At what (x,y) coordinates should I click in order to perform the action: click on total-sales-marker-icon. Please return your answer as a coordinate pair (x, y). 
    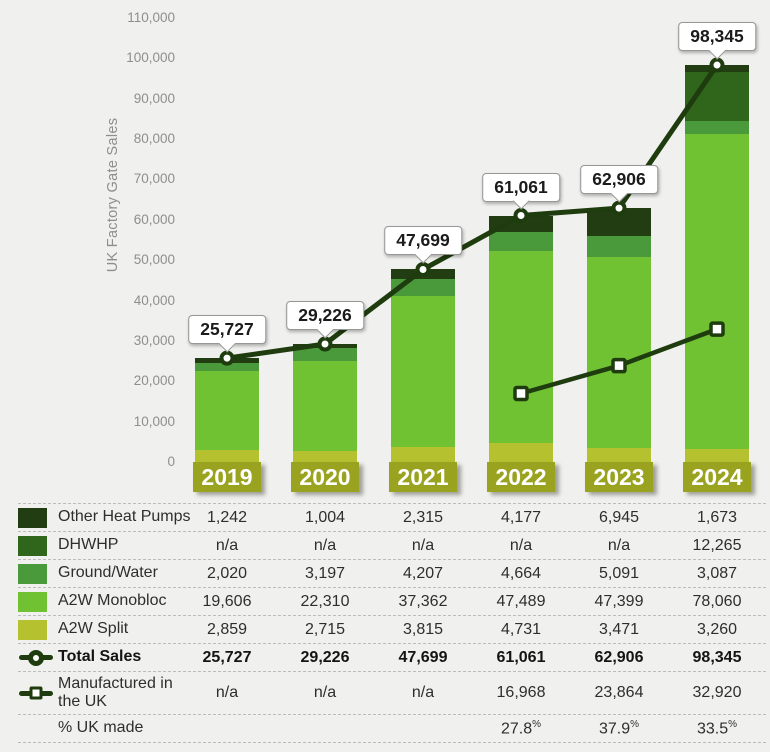
    Looking at the image, I should click on (36, 658).